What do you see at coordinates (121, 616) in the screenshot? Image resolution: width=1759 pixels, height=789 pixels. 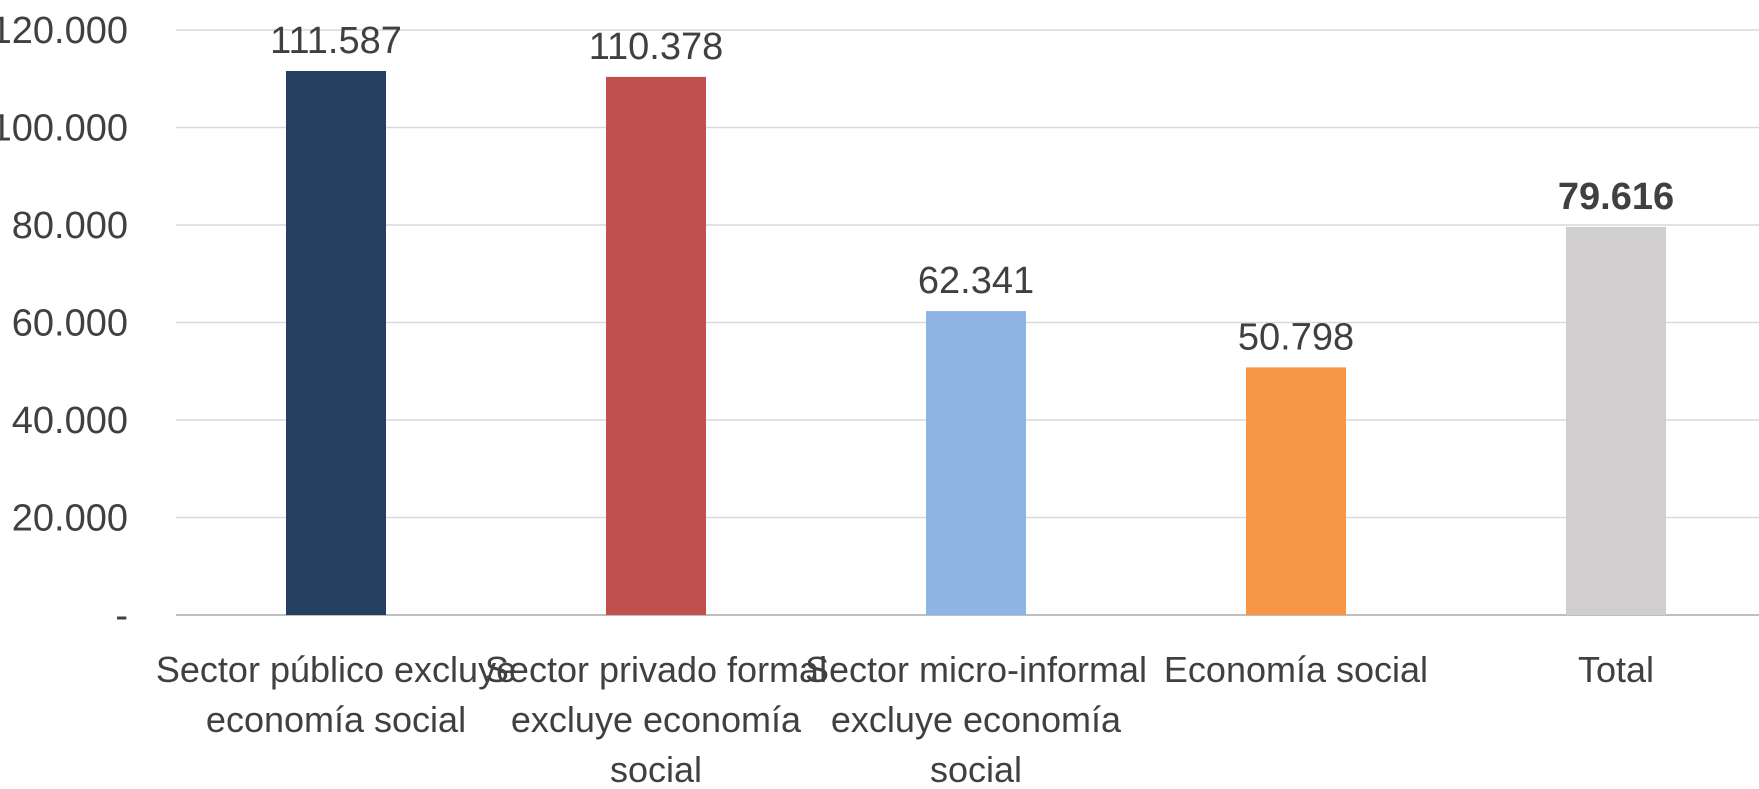 I see `y-tick-label: -` at bounding box center [121, 616].